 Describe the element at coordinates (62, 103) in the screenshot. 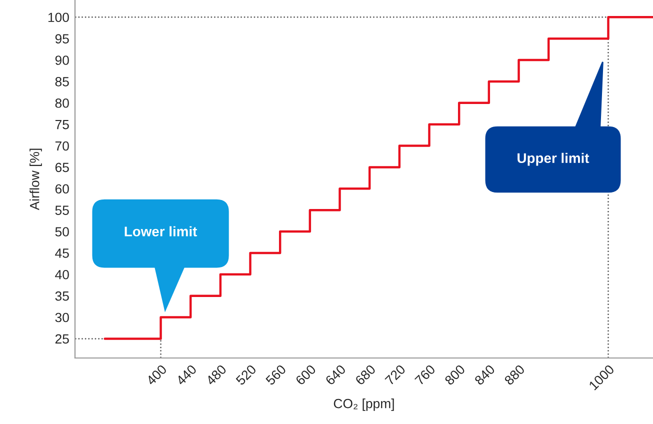

I see `y-tick-label: 80` at that location.